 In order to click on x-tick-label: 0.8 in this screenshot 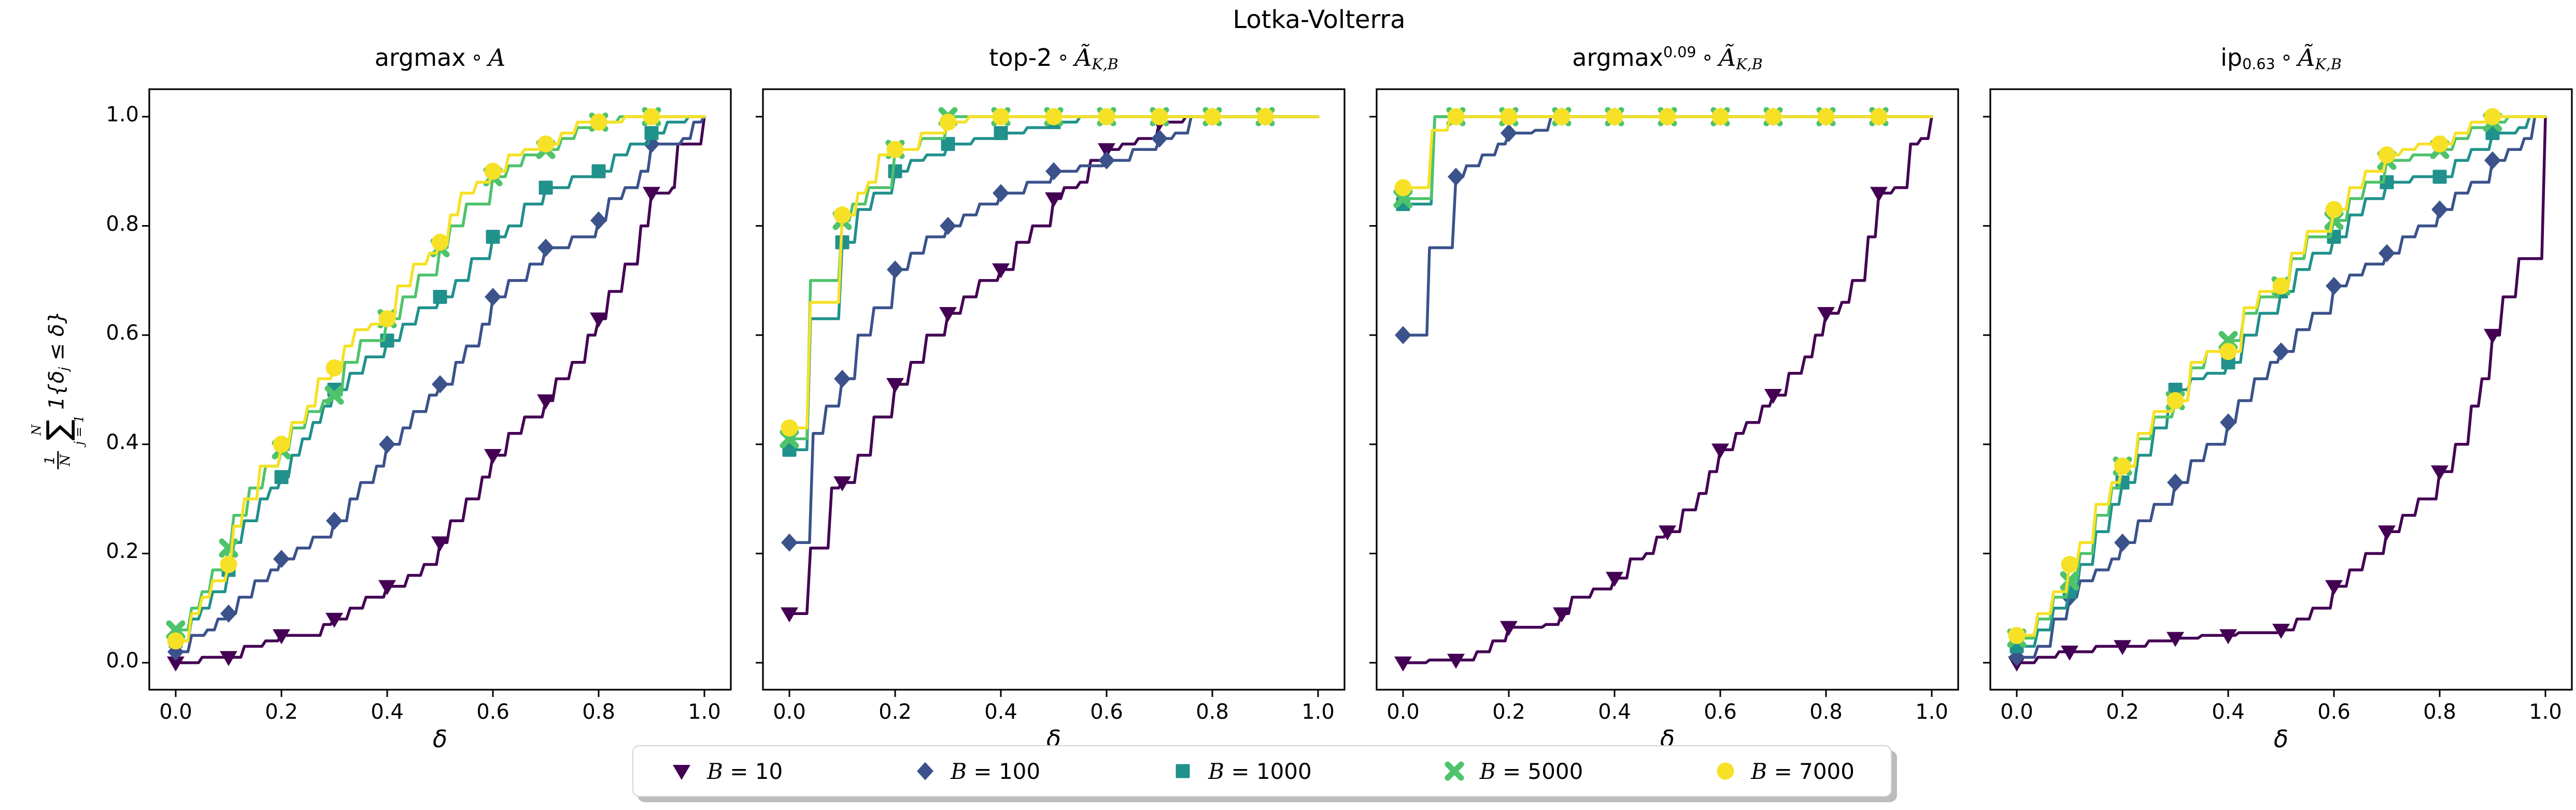, I will do `click(1826, 712)`.